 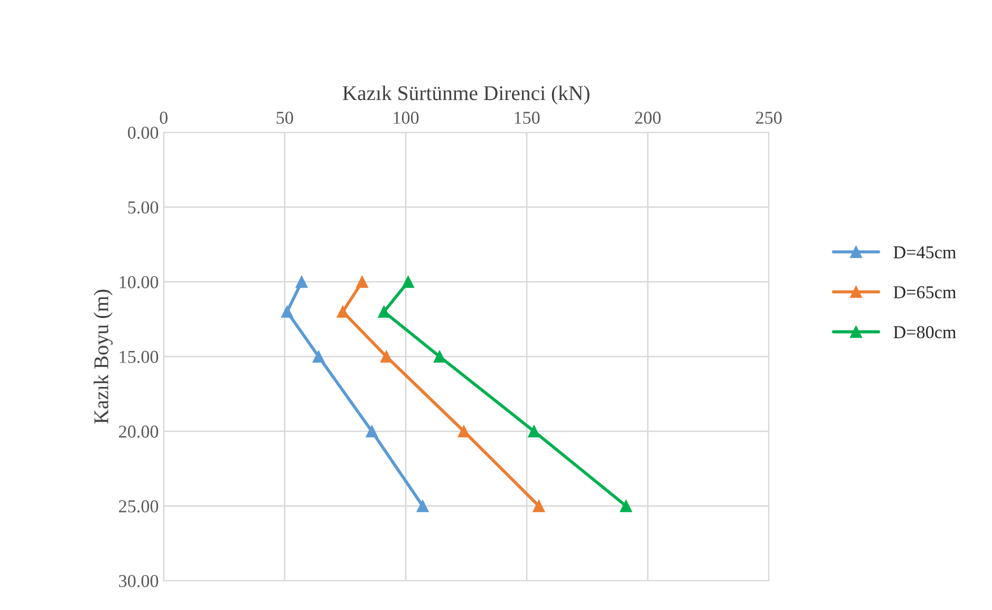 What do you see at coordinates (285, 118) in the screenshot?
I see `x-tick-label: 50` at bounding box center [285, 118].